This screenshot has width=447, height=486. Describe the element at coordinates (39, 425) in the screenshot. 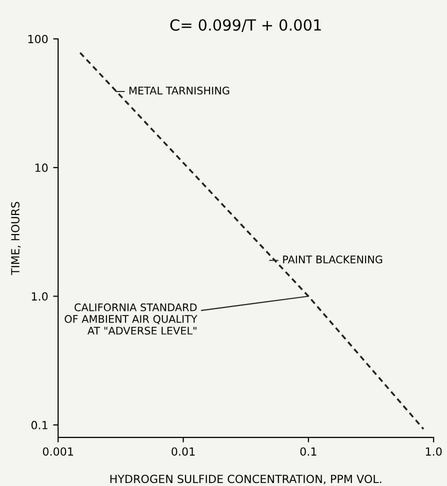

I see `y-tick-label: 0.1` at that location.